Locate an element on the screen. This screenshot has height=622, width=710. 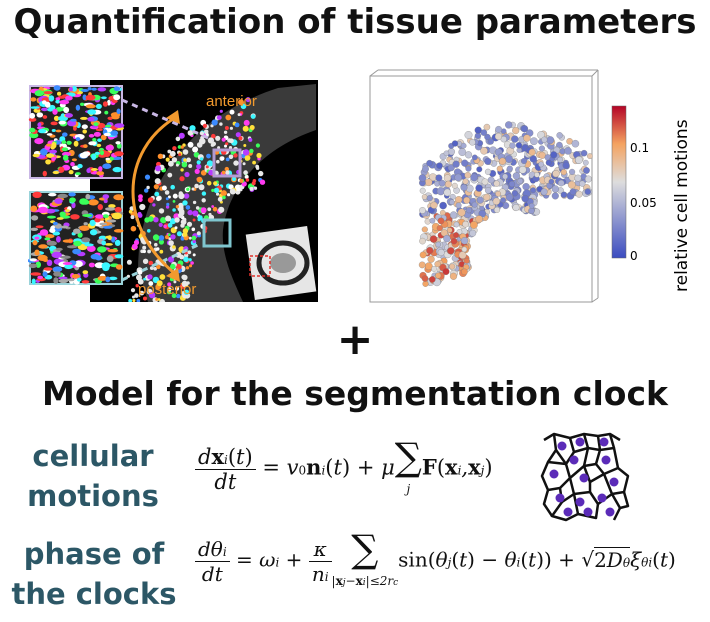
voronoi-diagram is located at coordinates (585, 477).